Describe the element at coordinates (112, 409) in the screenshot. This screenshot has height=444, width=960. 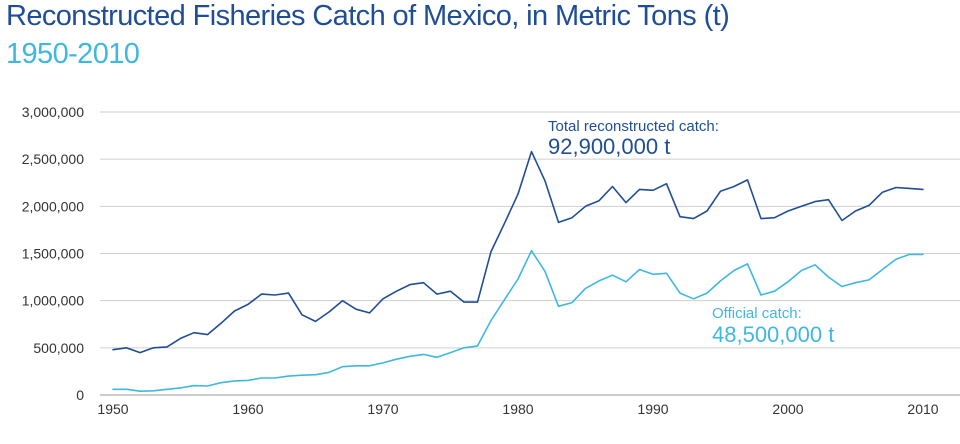
I see `x-tick-label: 1950` at that location.